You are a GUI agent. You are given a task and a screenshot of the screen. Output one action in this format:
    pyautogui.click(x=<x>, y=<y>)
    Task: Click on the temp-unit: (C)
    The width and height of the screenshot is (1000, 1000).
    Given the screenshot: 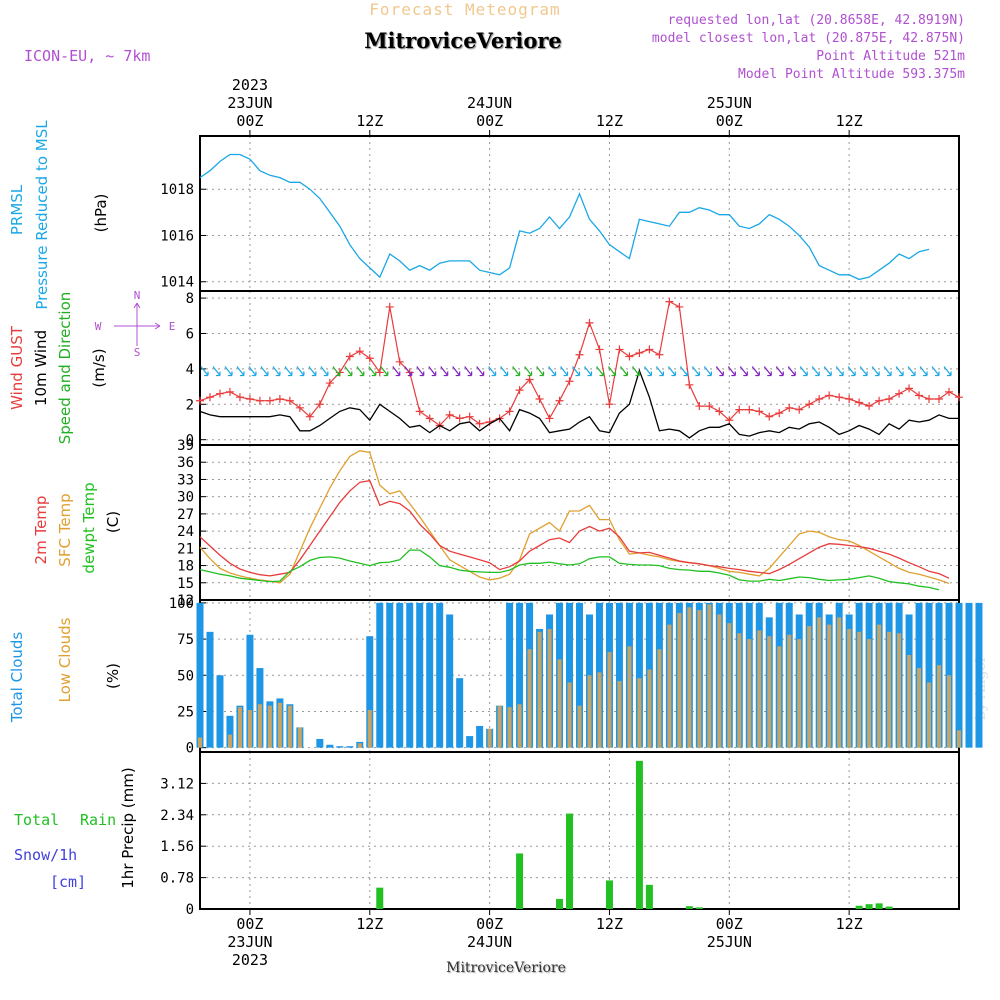 What is the action you would take?
    pyautogui.click(x=113, y=522)
    